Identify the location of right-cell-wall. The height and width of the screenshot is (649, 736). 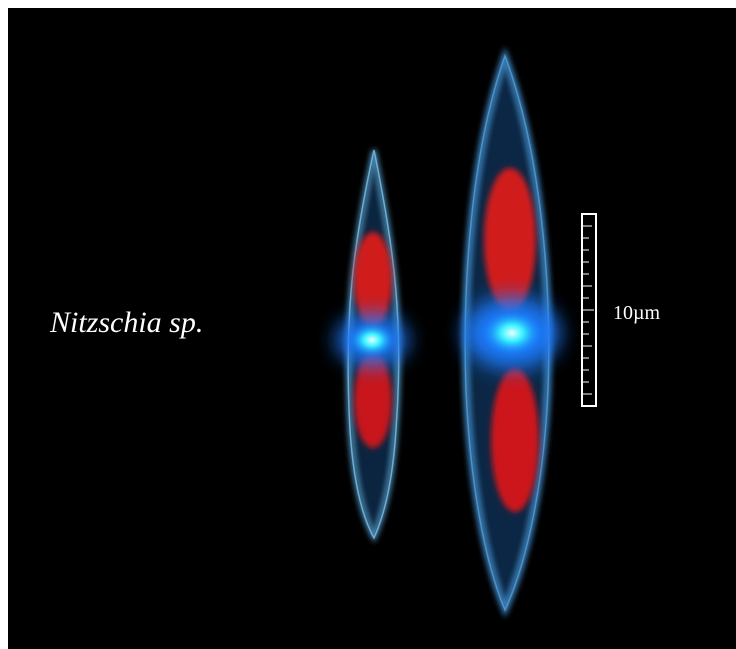
(507, 332).